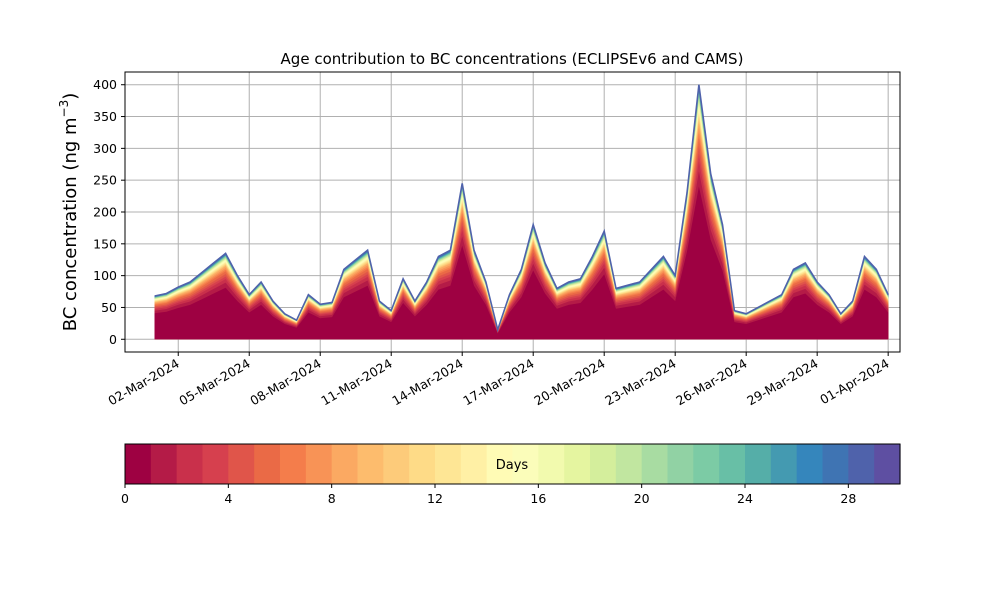 The image size is (1000, 600). I want to click on y-tick-label: 400, so click(105, 84).